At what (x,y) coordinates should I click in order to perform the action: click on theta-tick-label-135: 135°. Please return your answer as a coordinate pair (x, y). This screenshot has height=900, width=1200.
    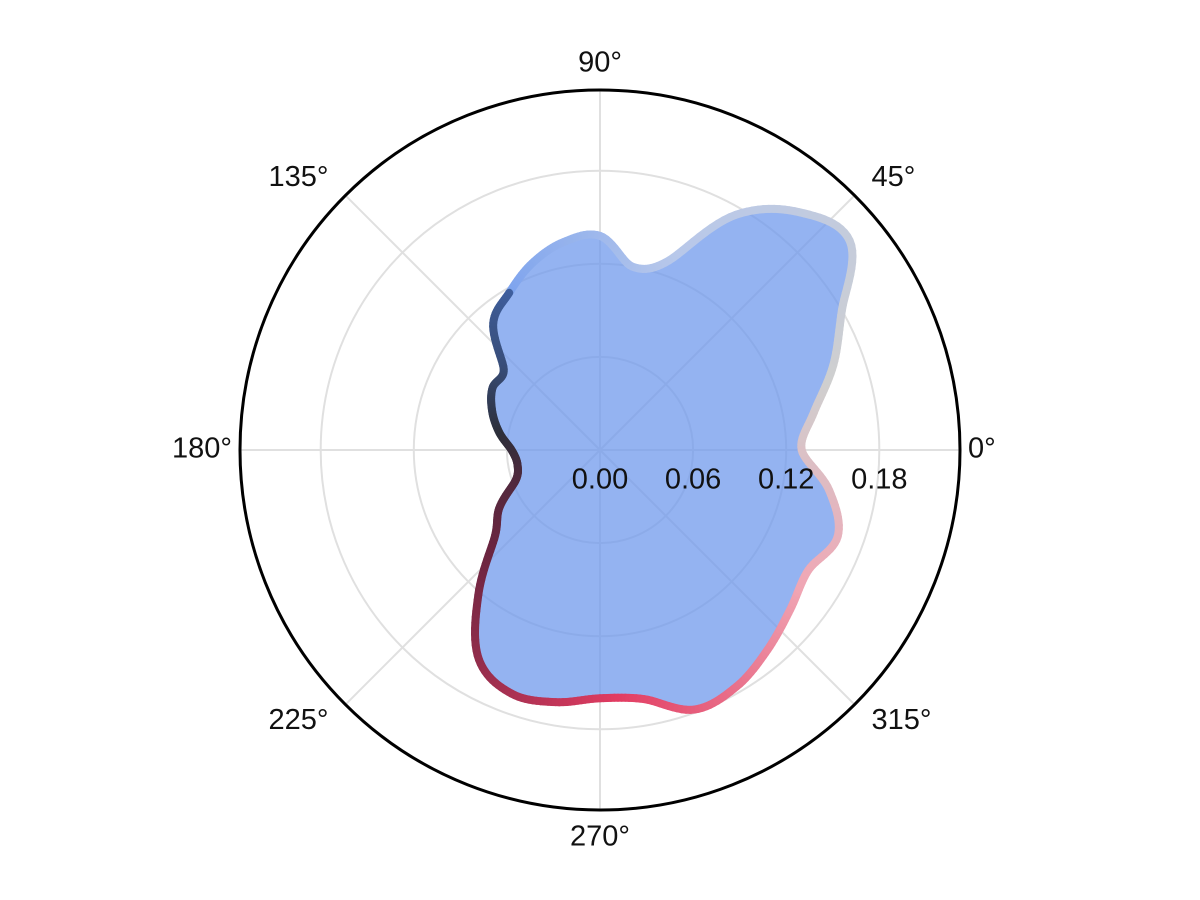
    Looking at the image, I should click on (299, 177).